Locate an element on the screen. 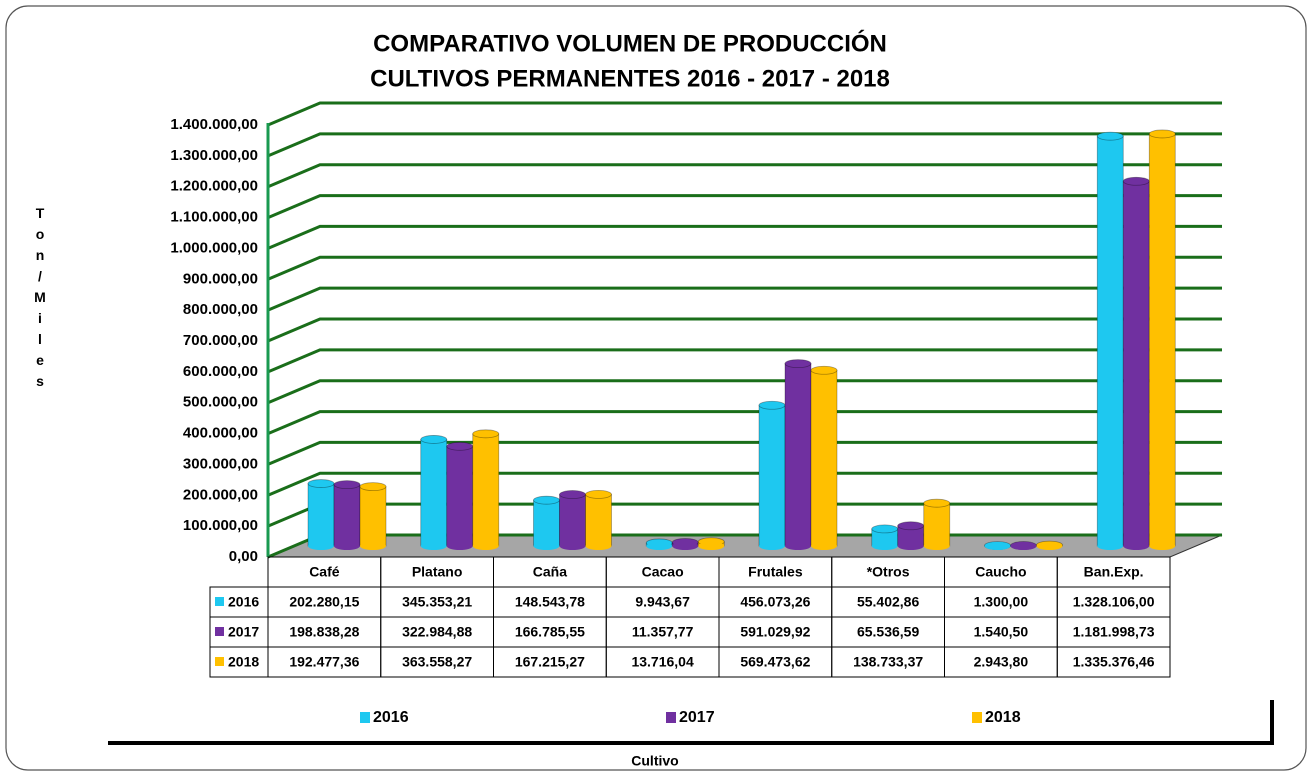 This screenshot has width=1314, height=776. table-row-label: 2018 is located at coordinates (243, 662).